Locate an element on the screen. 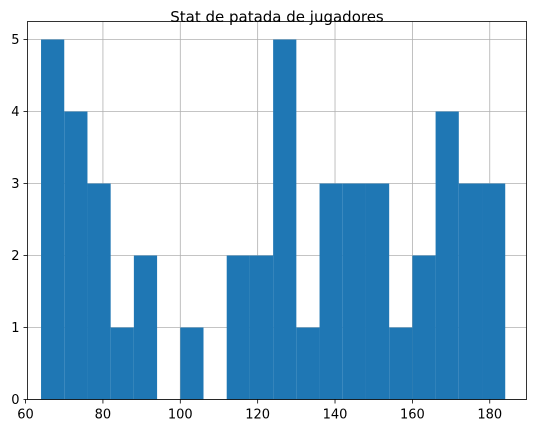  y-tick-label: 2 is located at coordinates (15, 256).